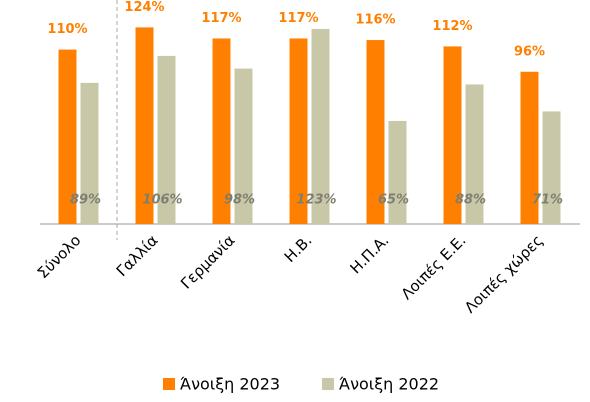 The image size is (590, 402). Describe the element at coordinates (316, 200) in the screenshot. I see `value-label: 123%` at that location.